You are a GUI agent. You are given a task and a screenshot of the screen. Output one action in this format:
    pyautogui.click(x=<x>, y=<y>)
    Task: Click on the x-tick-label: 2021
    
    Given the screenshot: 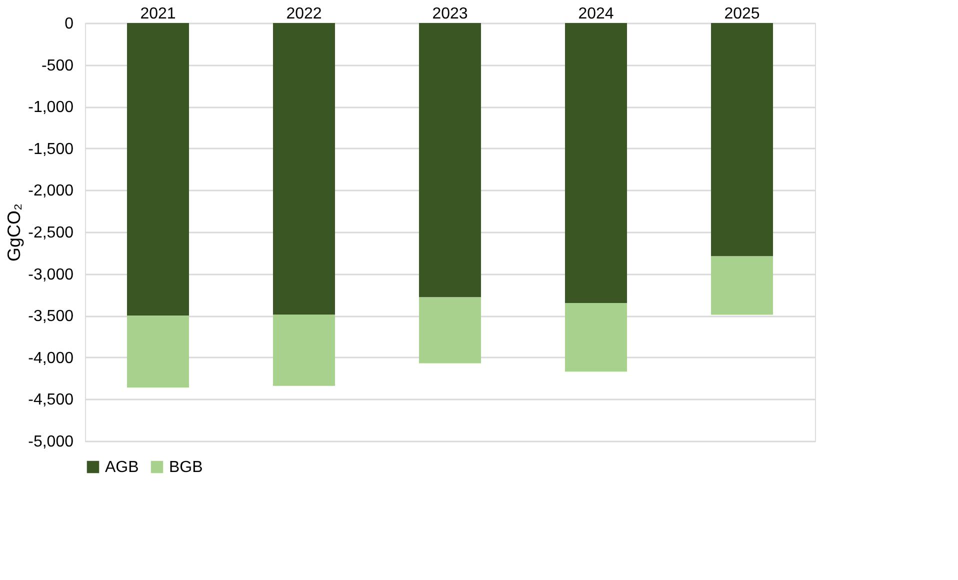 What is the action you would take?
    pyautogui.click(x=158, y=14)
    